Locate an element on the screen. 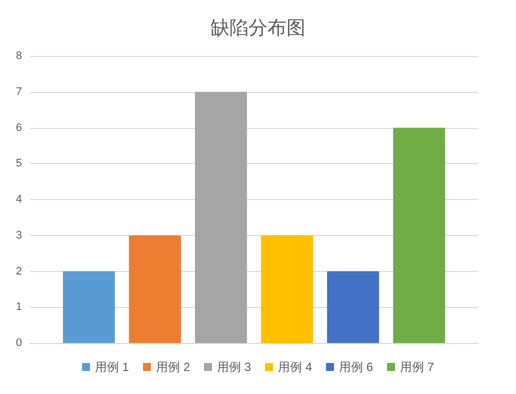  chart-title: 缺陷分布图 is located at coordinates (258, 28).